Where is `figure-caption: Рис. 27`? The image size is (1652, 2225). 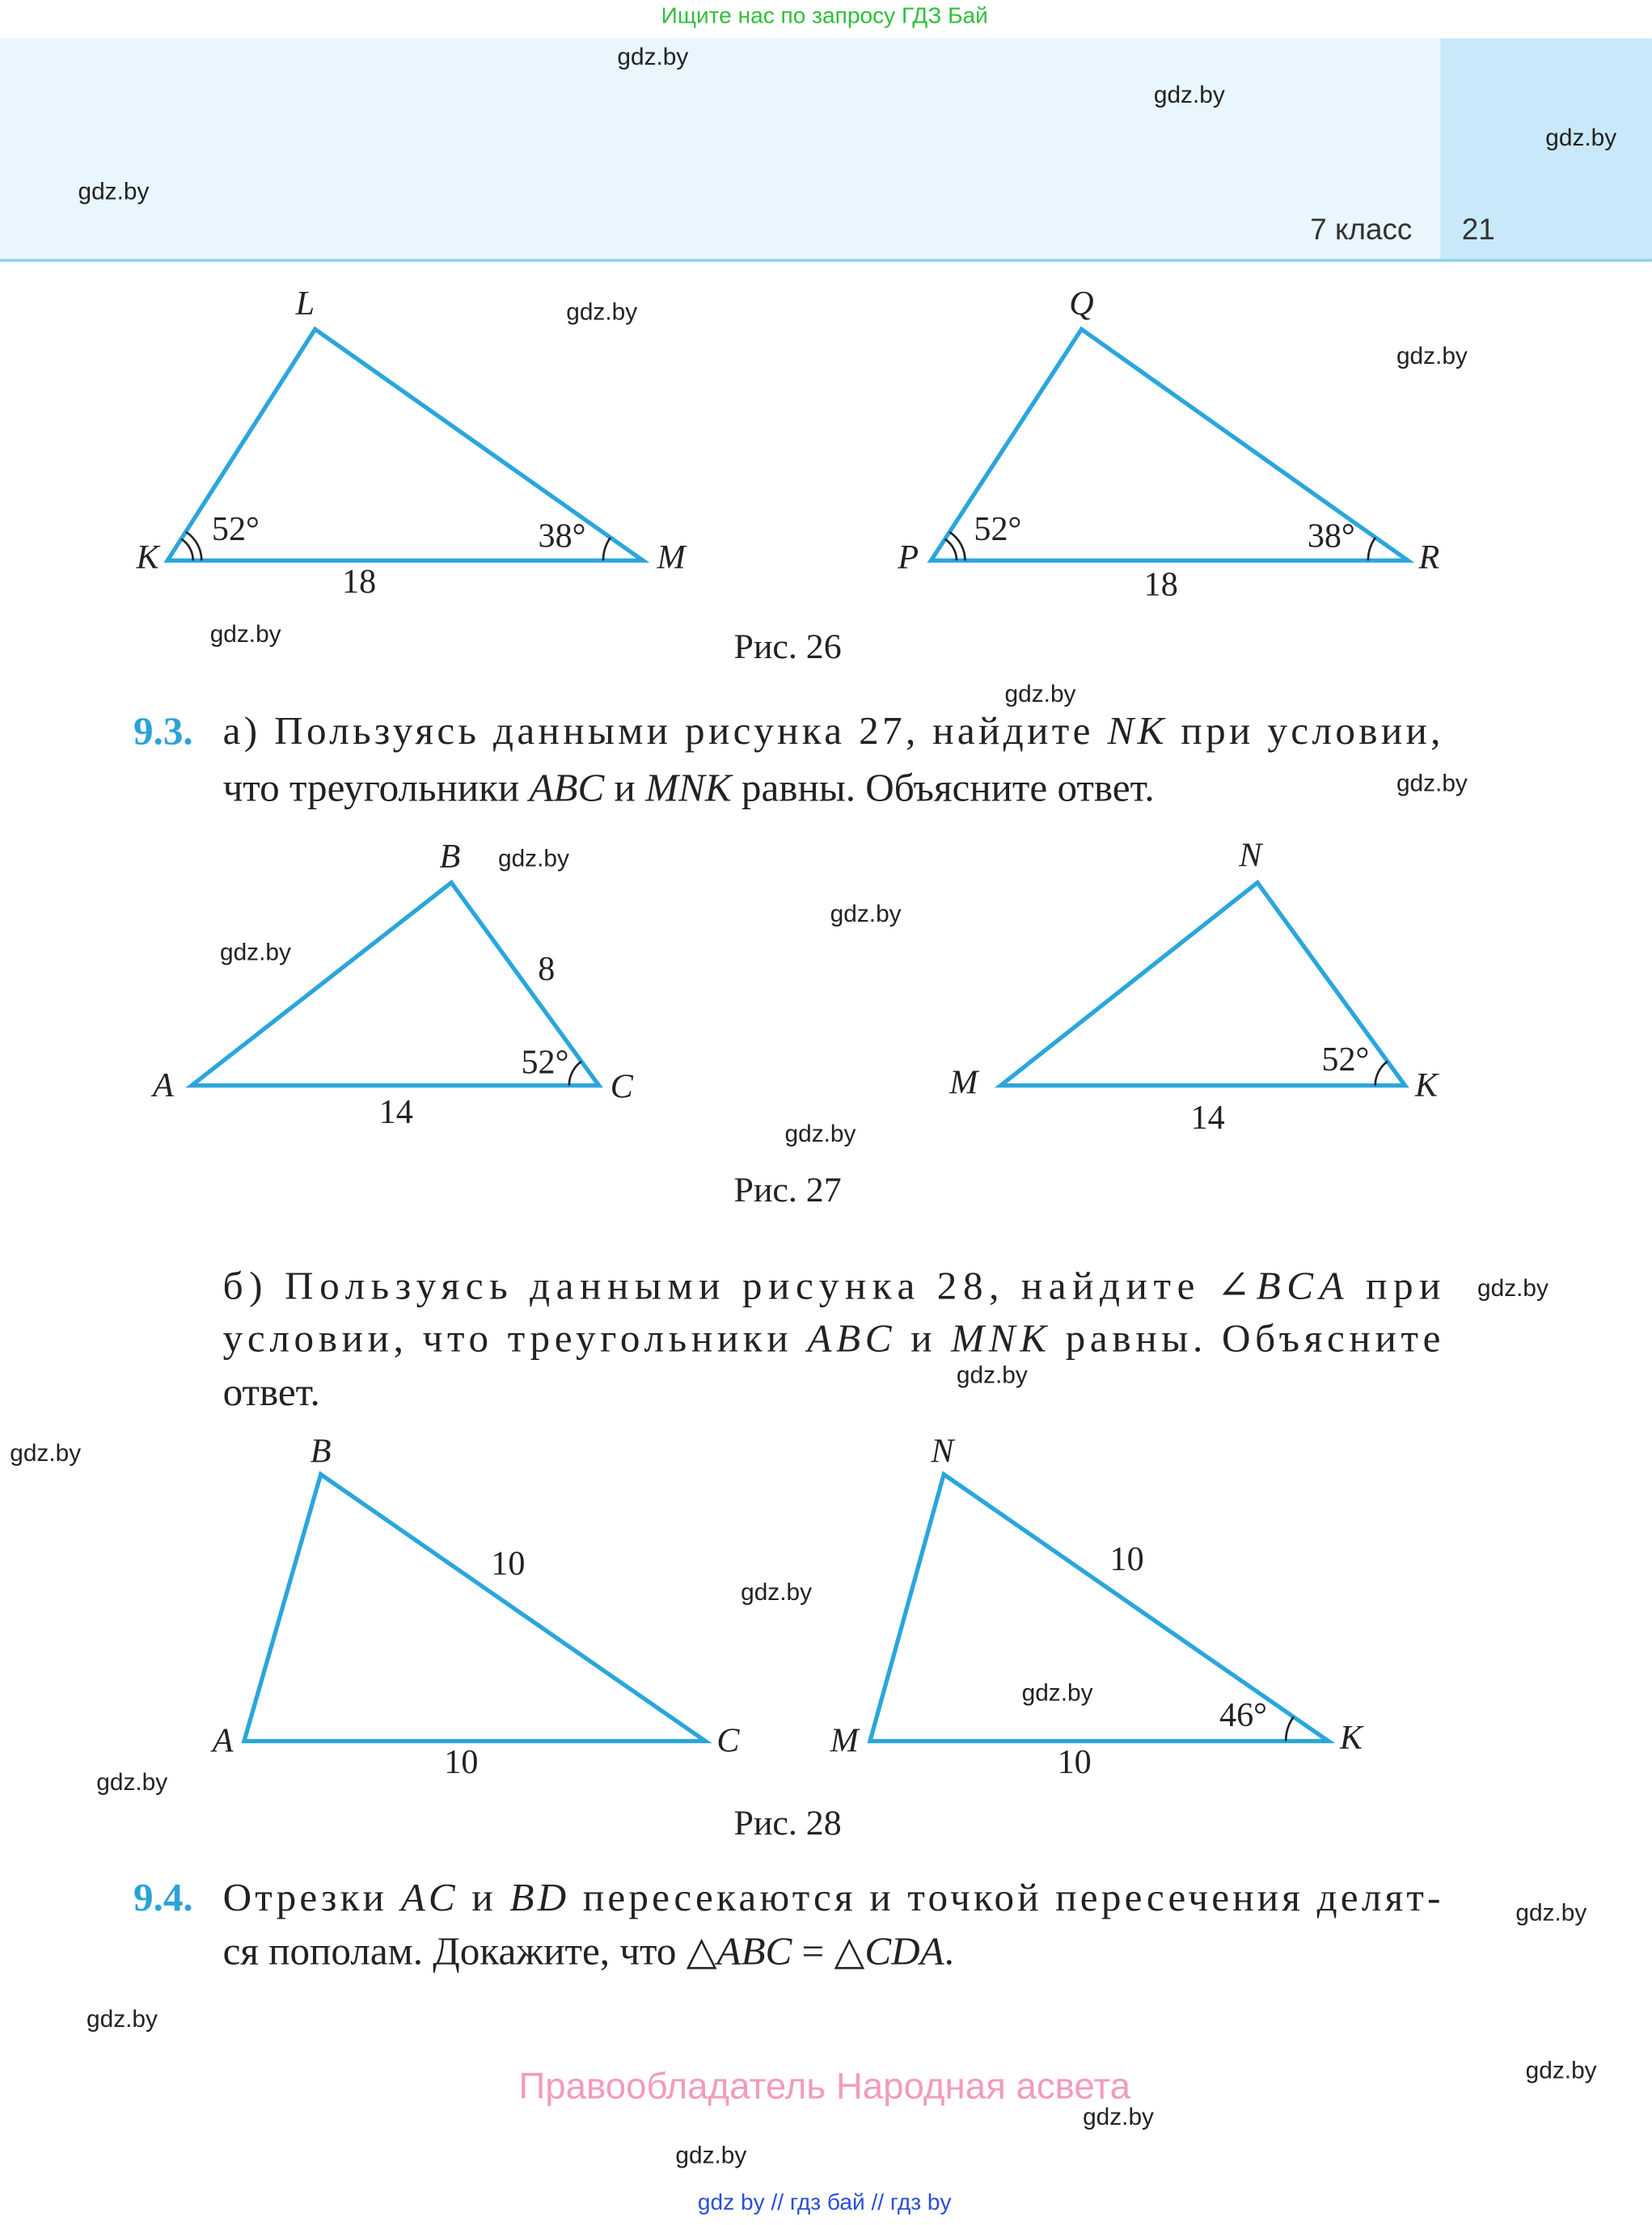
figure-caption: Рис. 27 is located at coordinates (788, 1190).